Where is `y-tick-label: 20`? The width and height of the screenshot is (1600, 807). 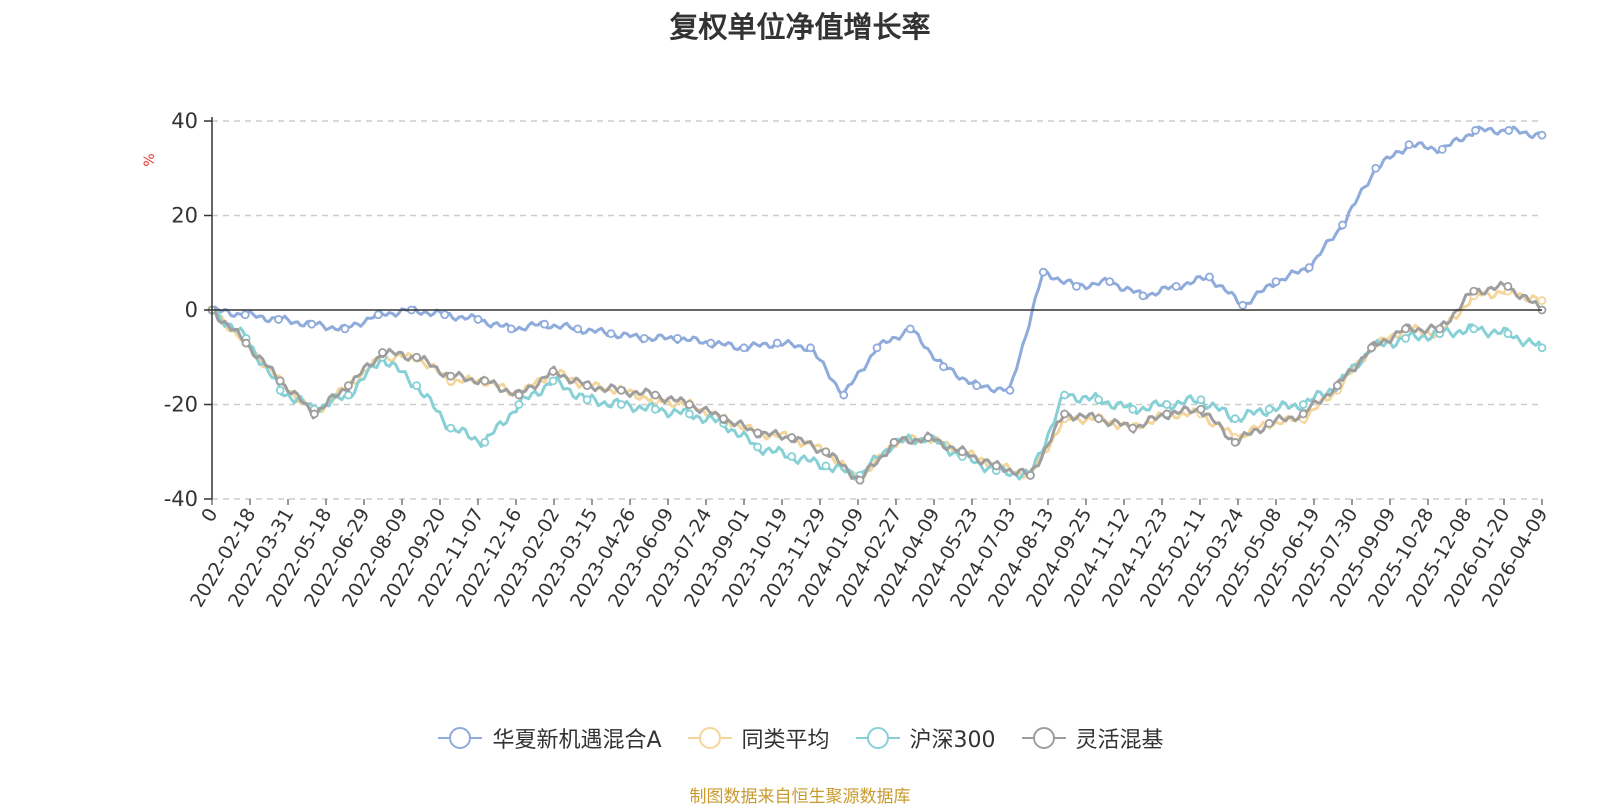 y-tick-label: 20 is located at coordinates (184, 216).